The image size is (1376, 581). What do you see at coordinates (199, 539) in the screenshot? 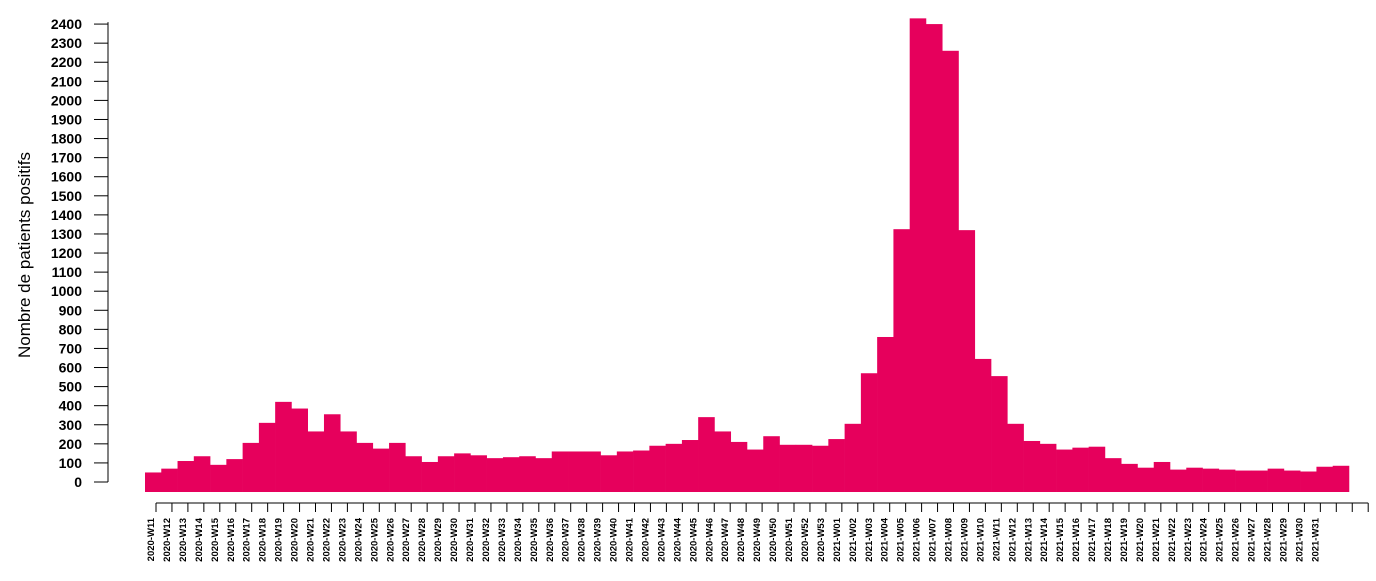
I see `x-tick-label: 2020-W14` at bounding box center [199, 539].